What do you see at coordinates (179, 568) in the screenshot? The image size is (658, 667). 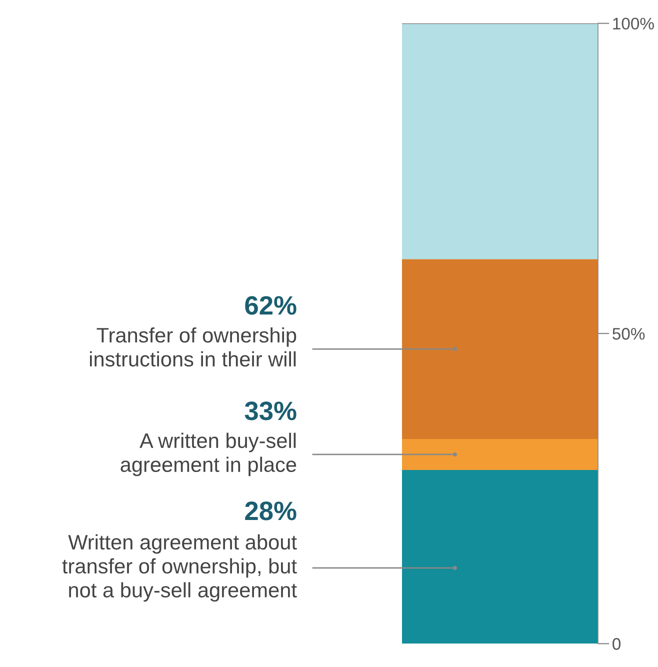 I see `text: Written agreement about transfer of ownership, but not a buy-sell agreement` at bounding box center [179, 568].